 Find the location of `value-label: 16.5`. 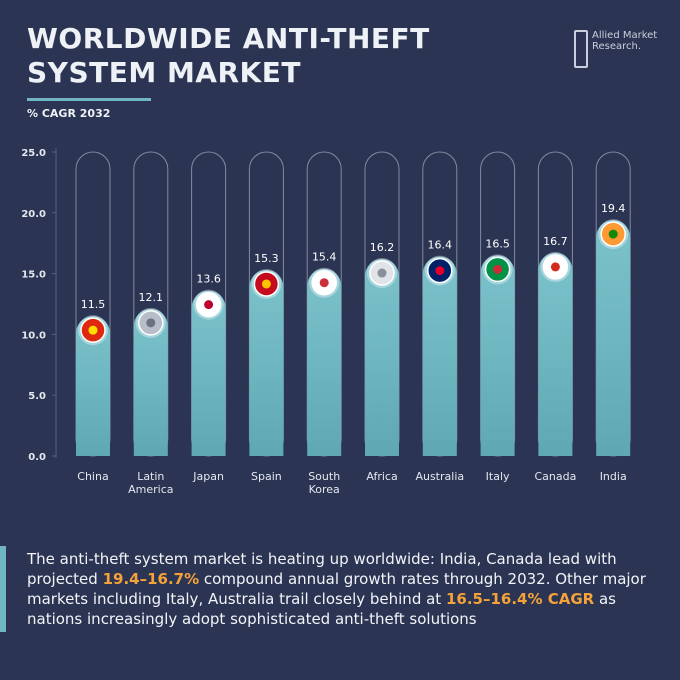

value-label: 16.5 is located at coordinates (497, 243).